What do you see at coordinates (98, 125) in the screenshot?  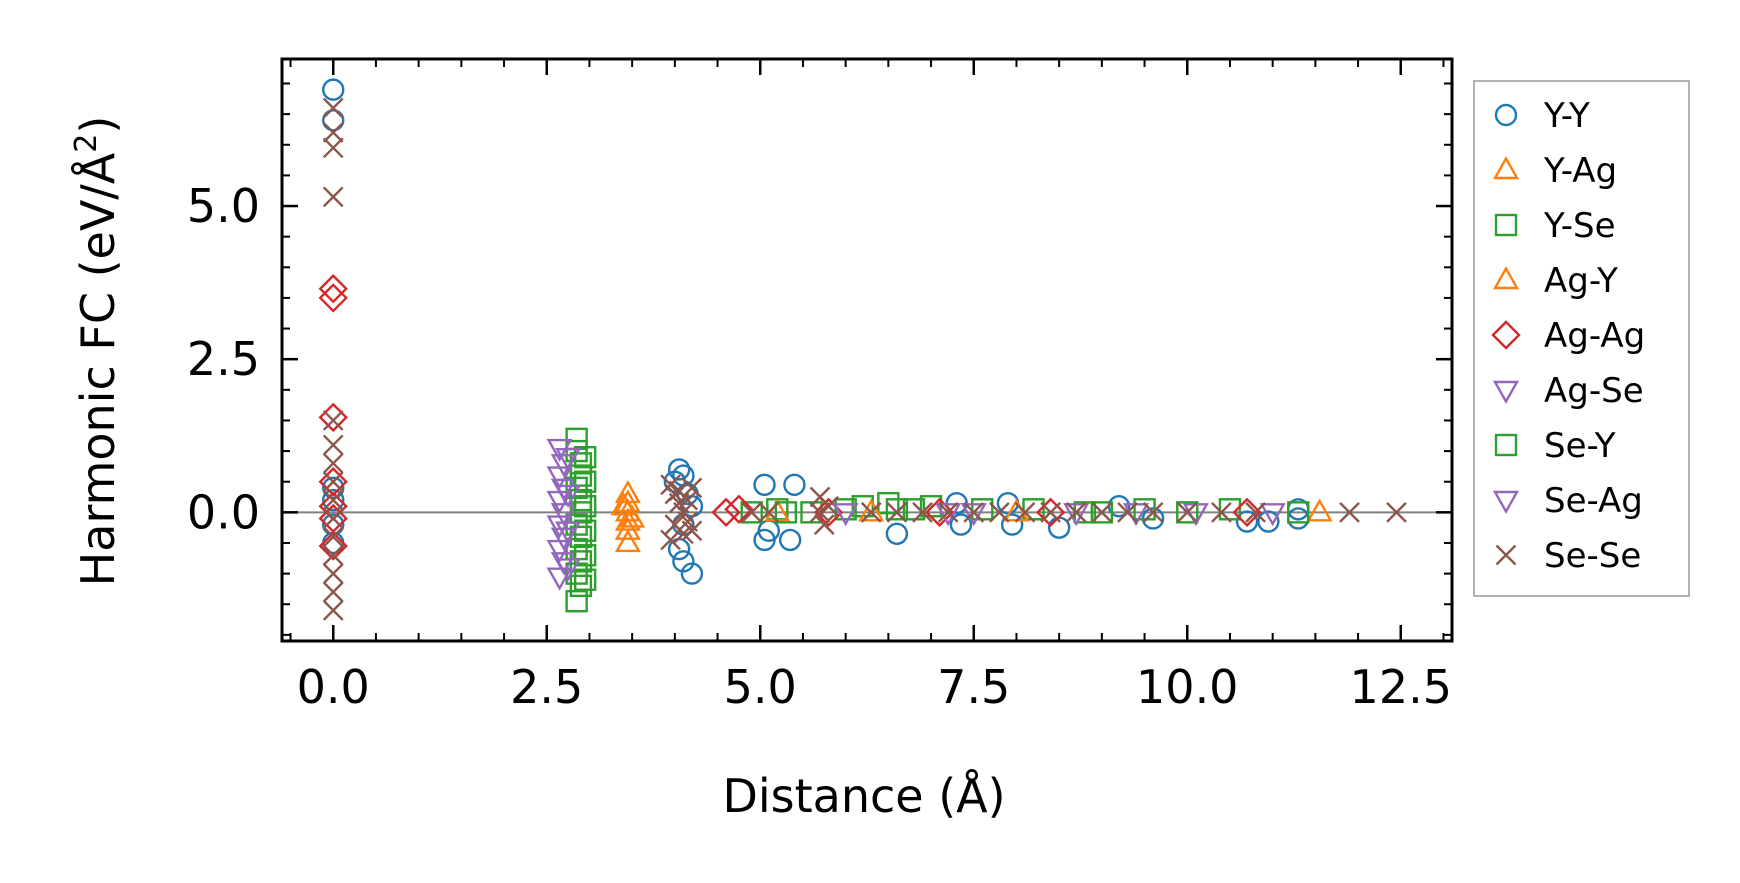 I see `y-axis-title-close: )` at bounding box center [98, 125].